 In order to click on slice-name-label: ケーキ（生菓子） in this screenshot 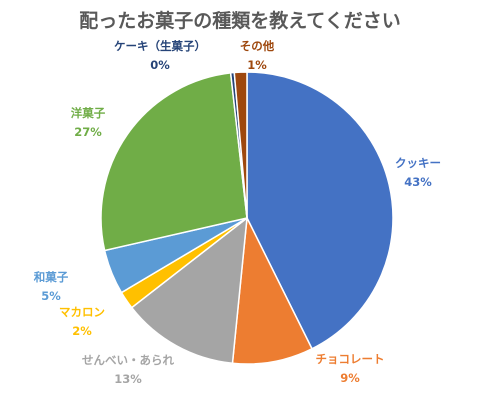, I will do `click(160, 46)`.